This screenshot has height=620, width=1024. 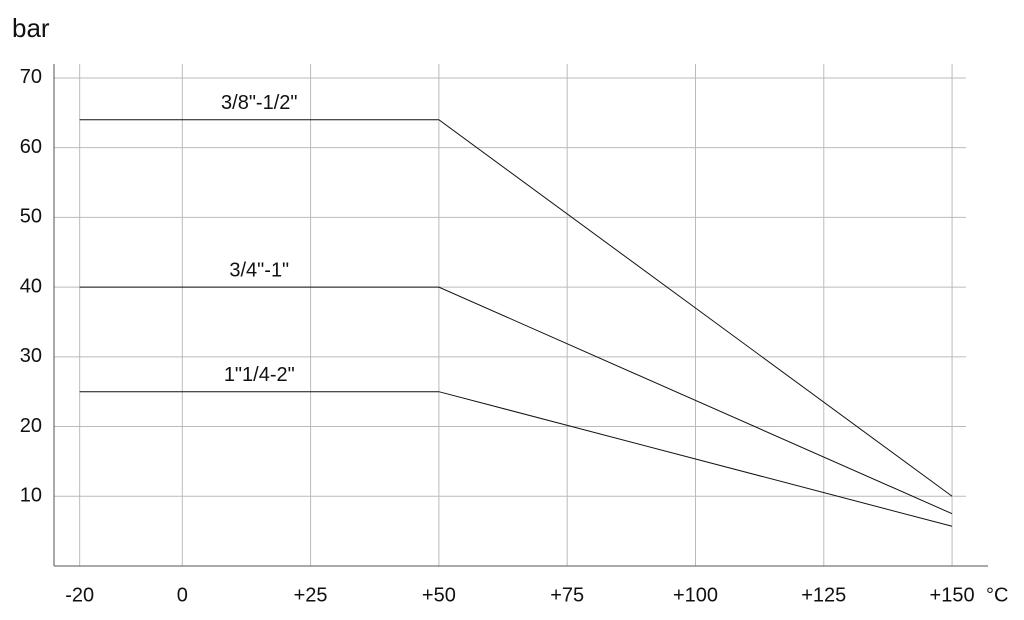 I want to click on y-tick-label: 60, so click(x=31, y=147).